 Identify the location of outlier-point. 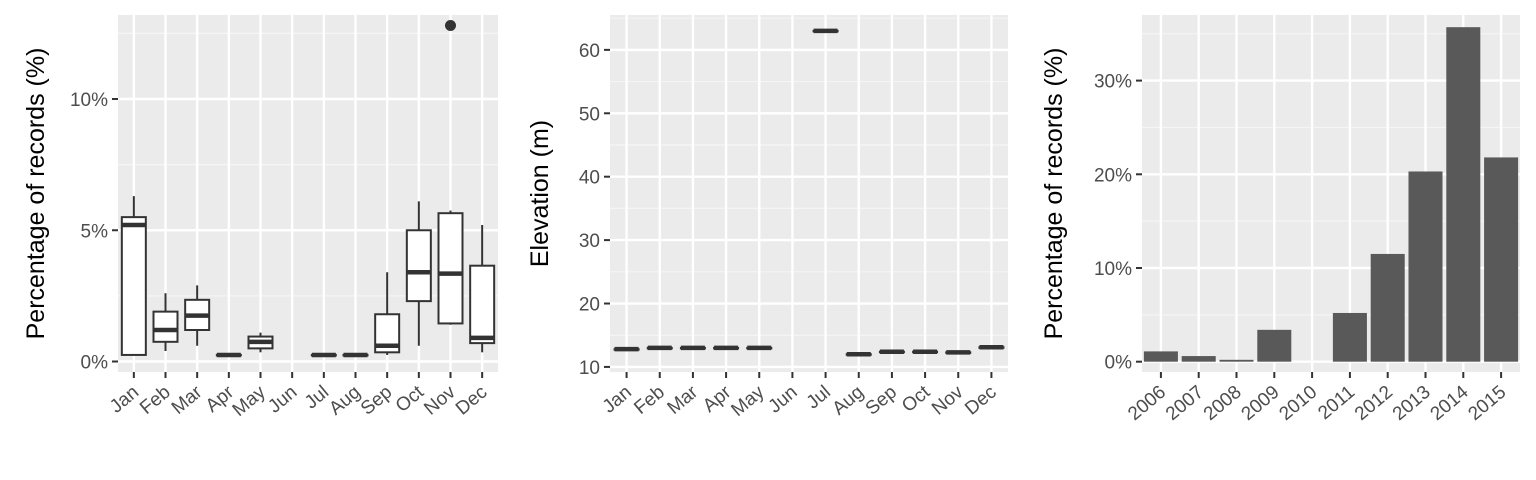
(450, 25).